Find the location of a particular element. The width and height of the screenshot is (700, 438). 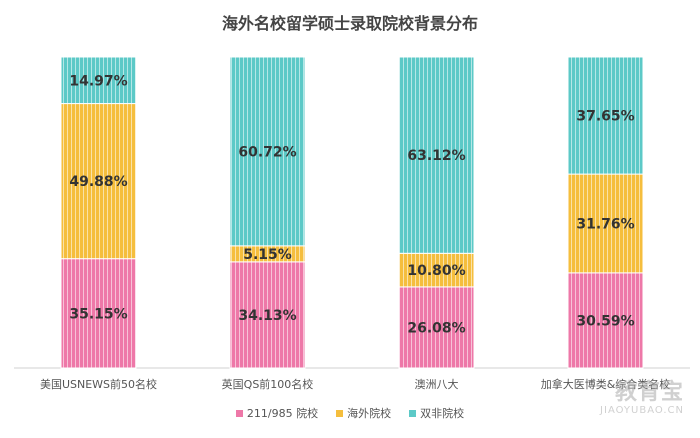

data-label: 60.72% is located at coordinates (267, 152).